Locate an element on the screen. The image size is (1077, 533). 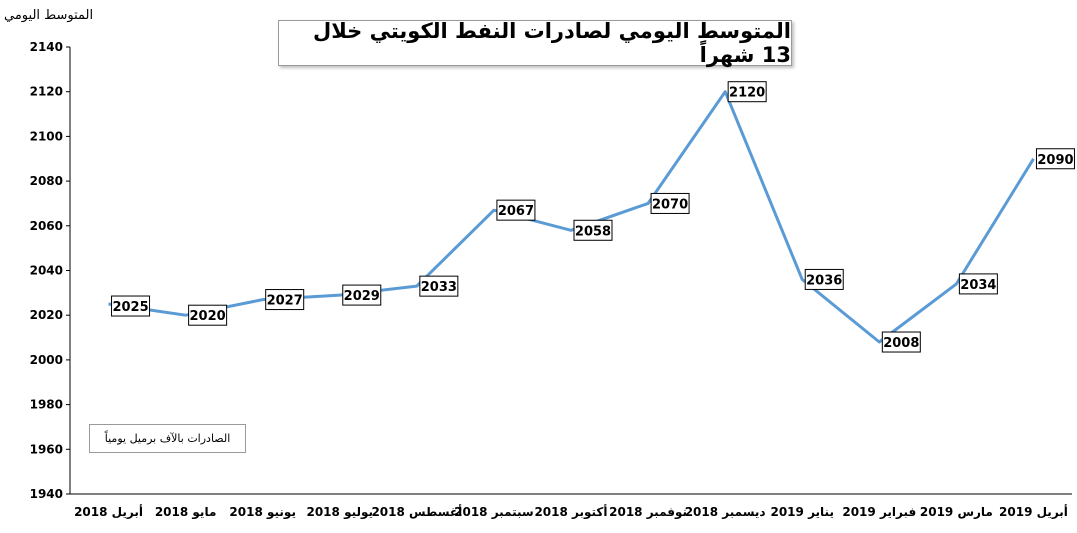
data-label: 2058 is located at coordinates (593, 230).